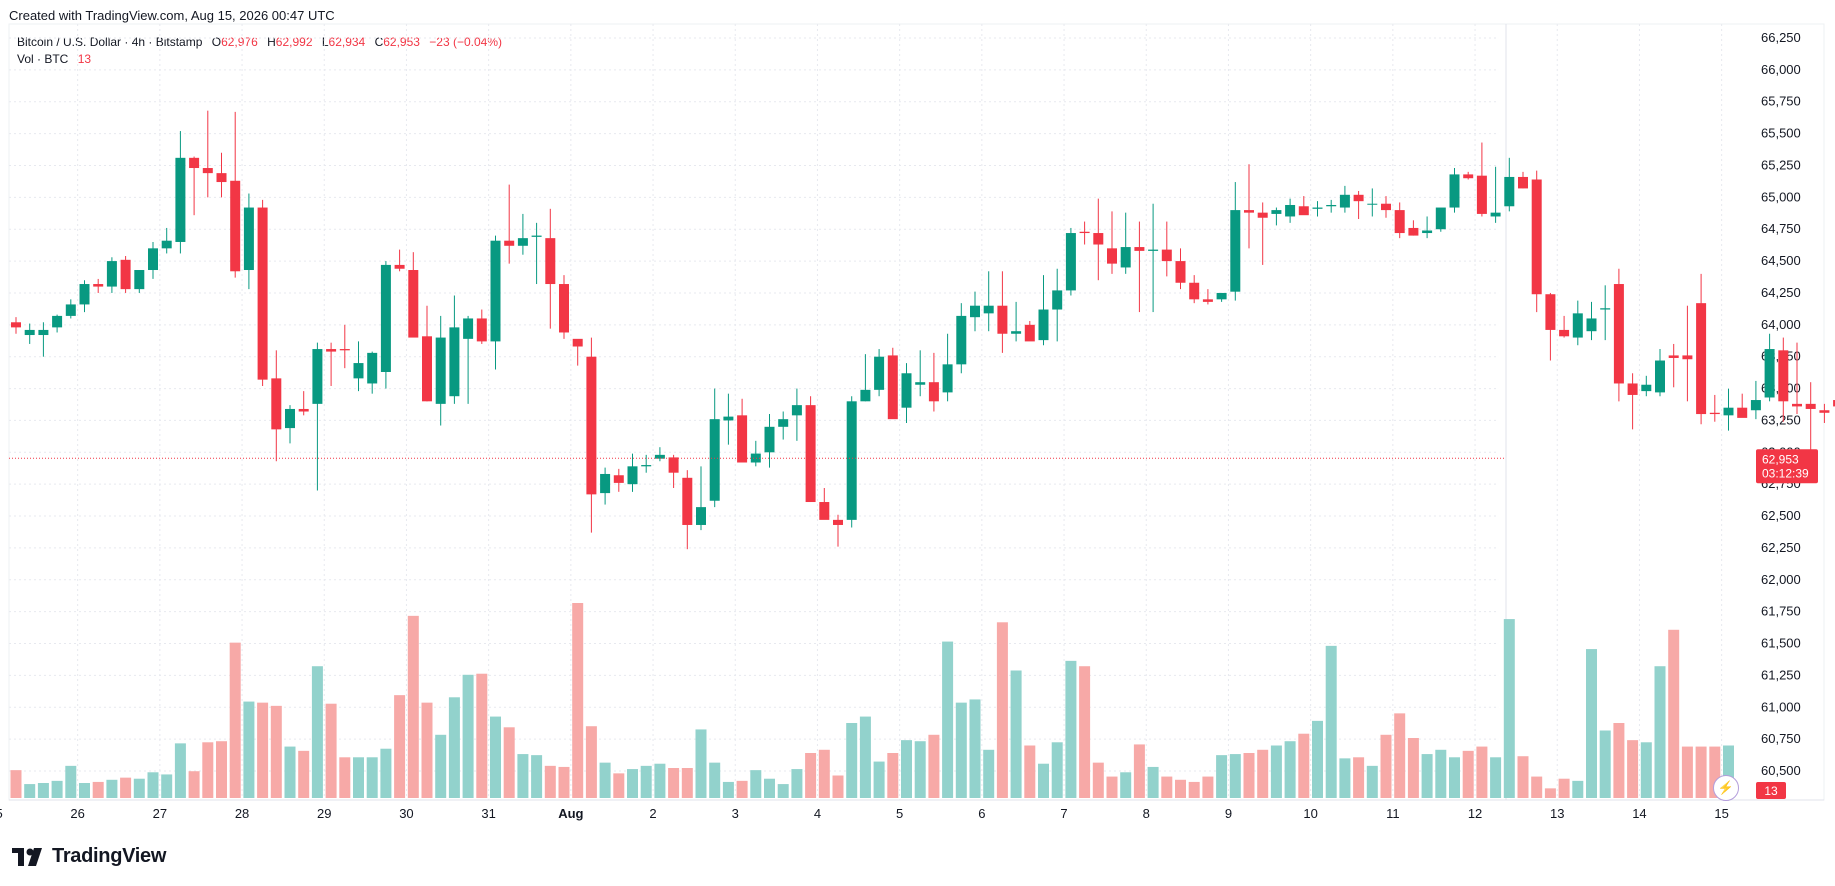  Describe the element at coordinates (1785, 473) in the screenshot. I see `countdown-value: 03:12:39` at that location.